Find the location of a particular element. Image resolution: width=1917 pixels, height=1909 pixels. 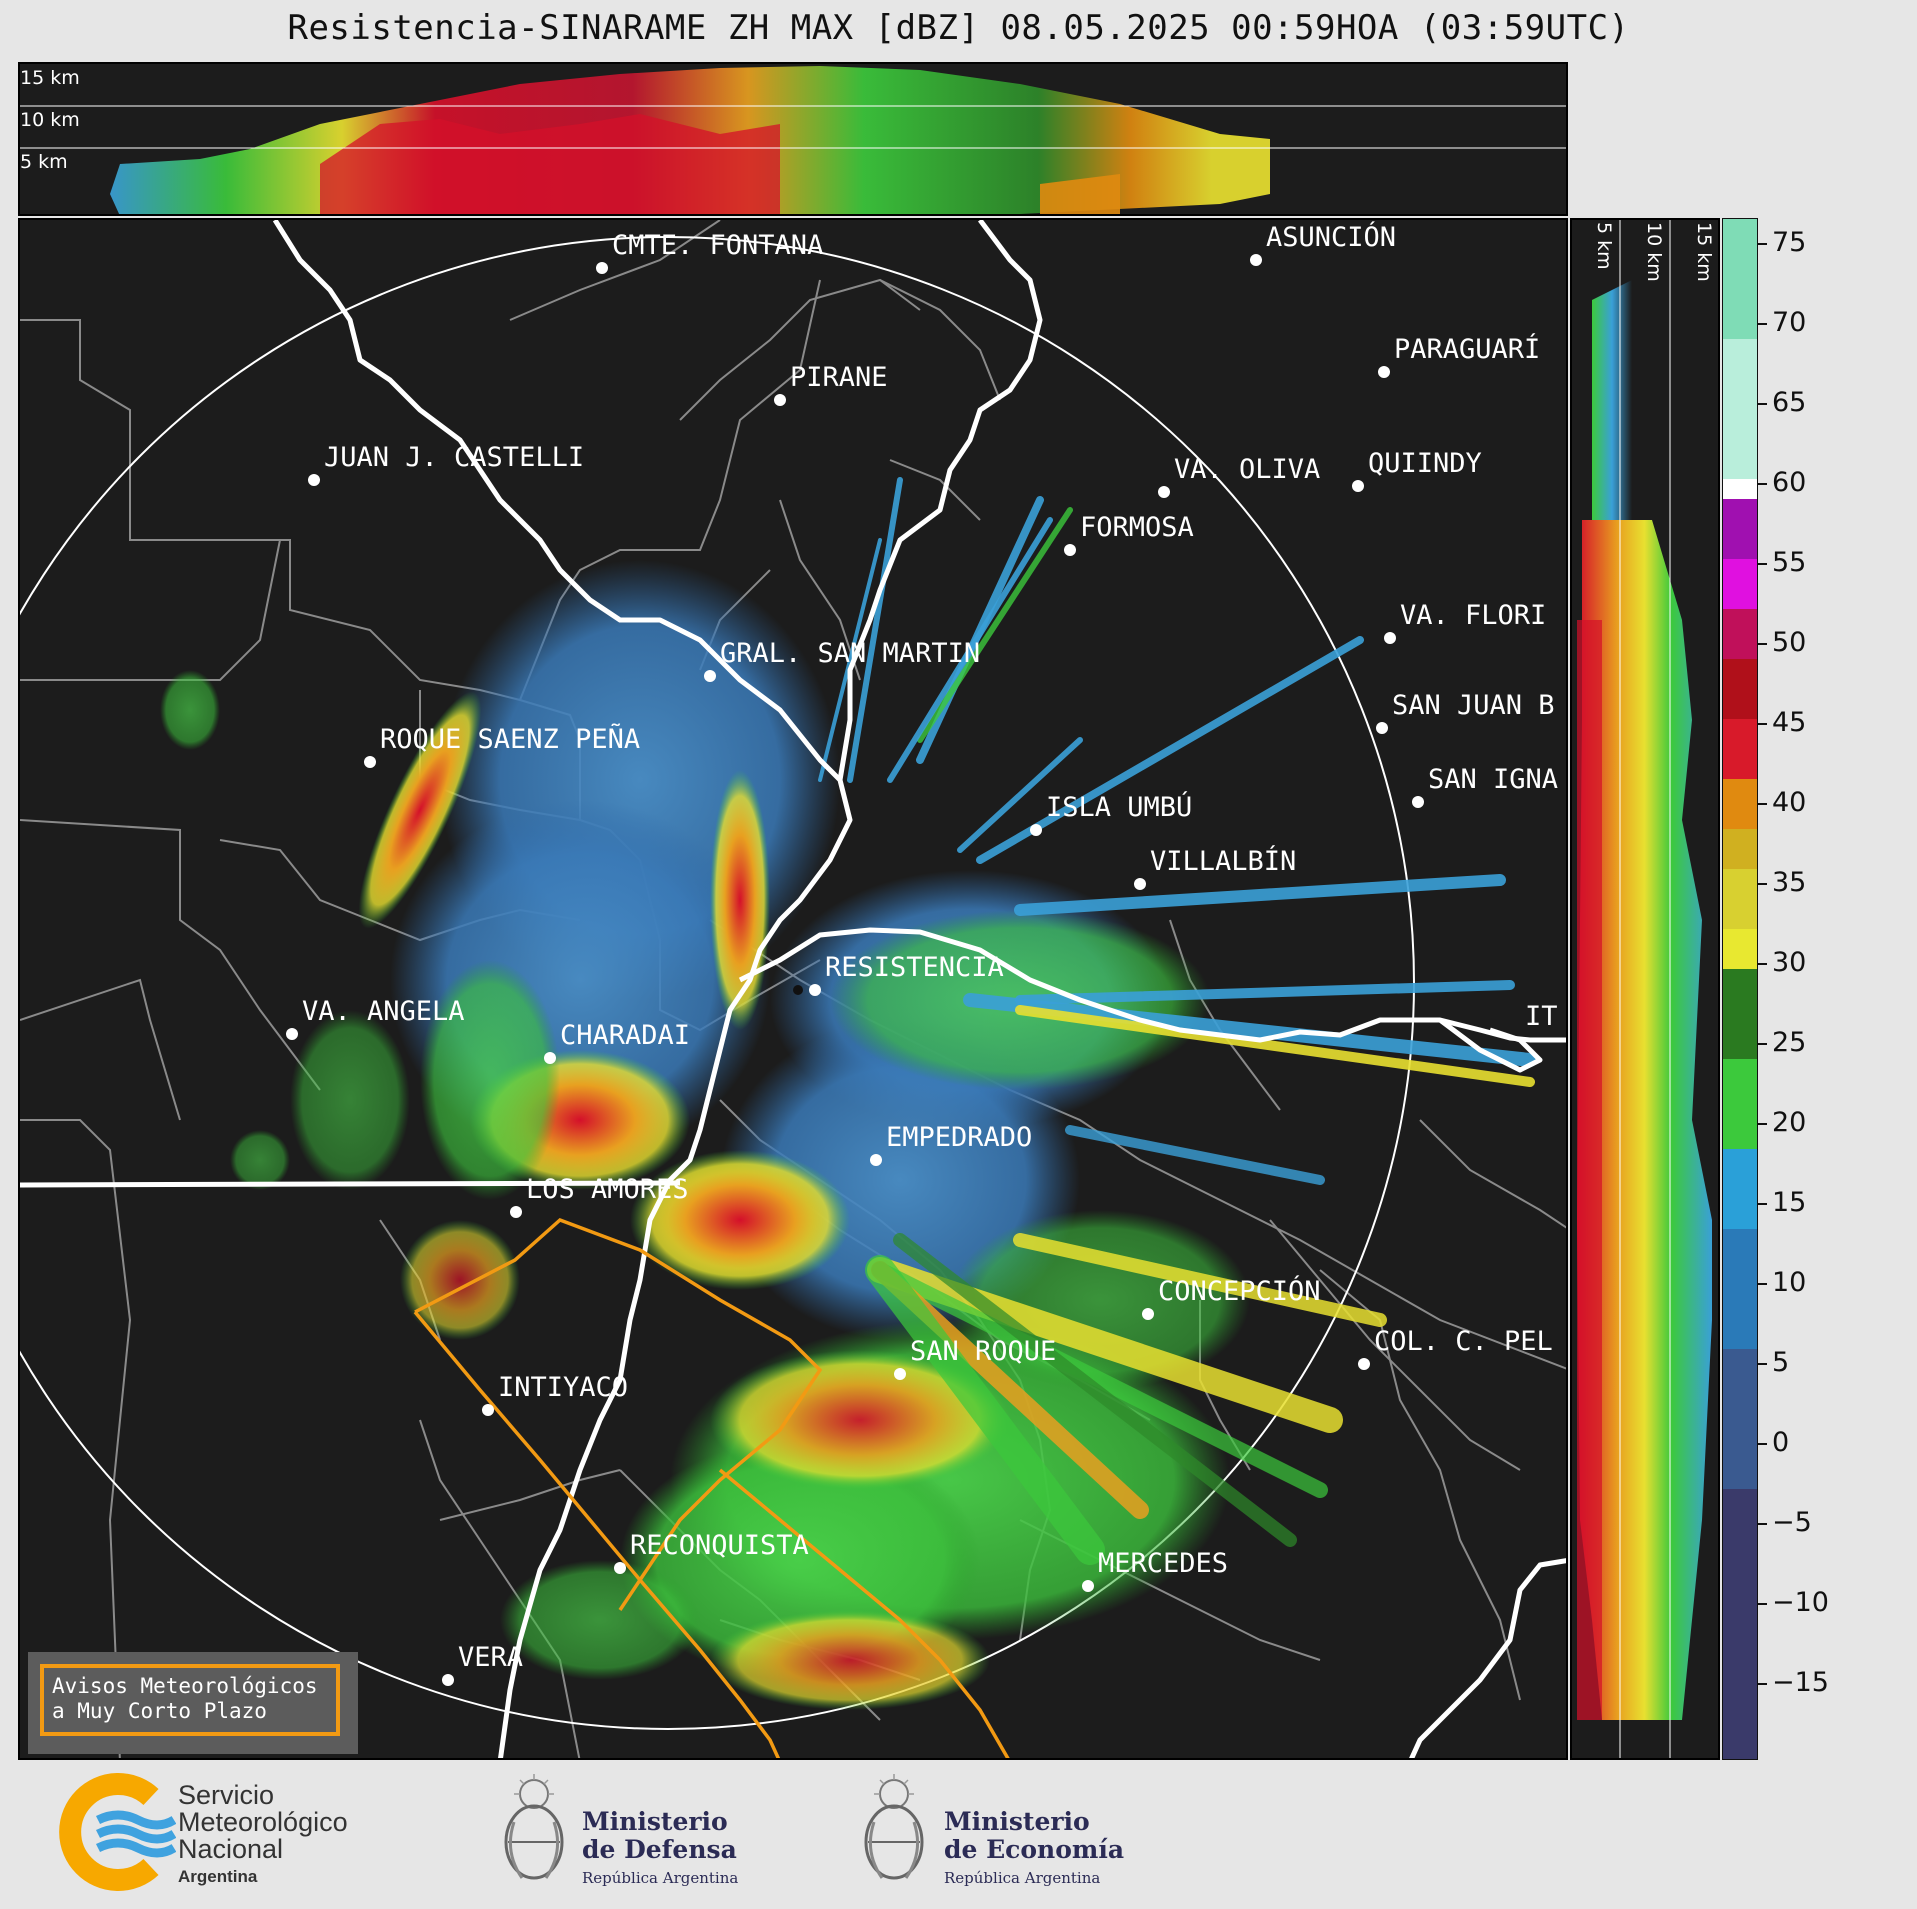

city-label-col-c-pel: COL. C. PEL is located at coordinates (1463, 1341).